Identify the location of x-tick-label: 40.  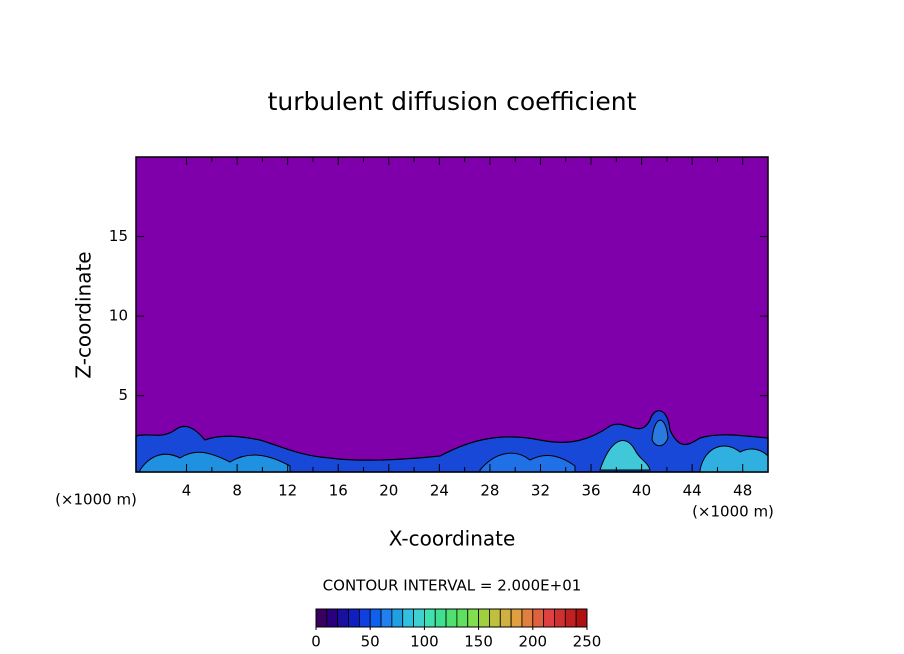
(641, 491).